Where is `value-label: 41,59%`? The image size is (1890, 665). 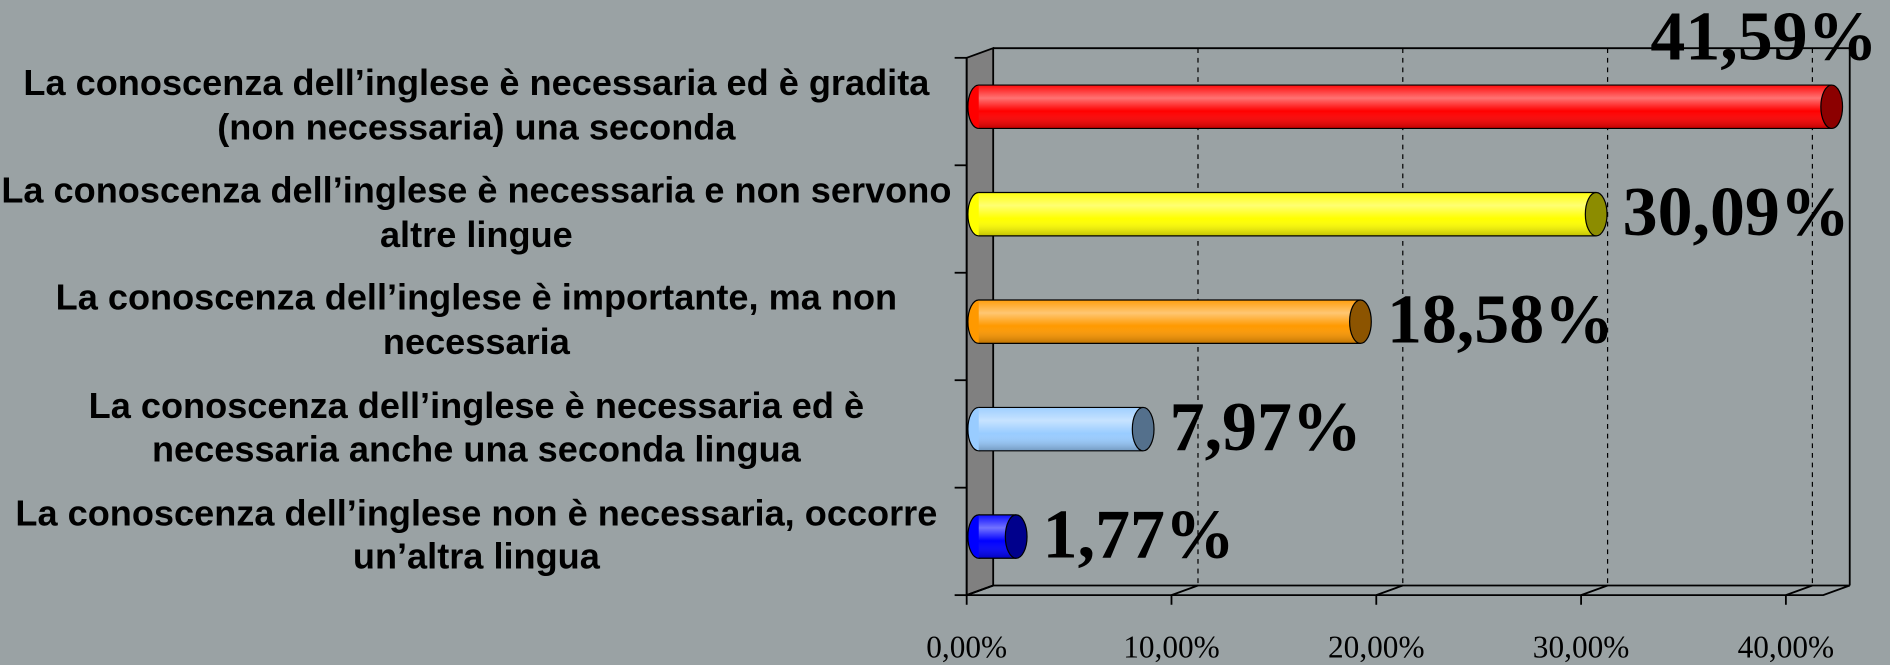
value-label: 41,59% is located at coordinates (1763, 37).